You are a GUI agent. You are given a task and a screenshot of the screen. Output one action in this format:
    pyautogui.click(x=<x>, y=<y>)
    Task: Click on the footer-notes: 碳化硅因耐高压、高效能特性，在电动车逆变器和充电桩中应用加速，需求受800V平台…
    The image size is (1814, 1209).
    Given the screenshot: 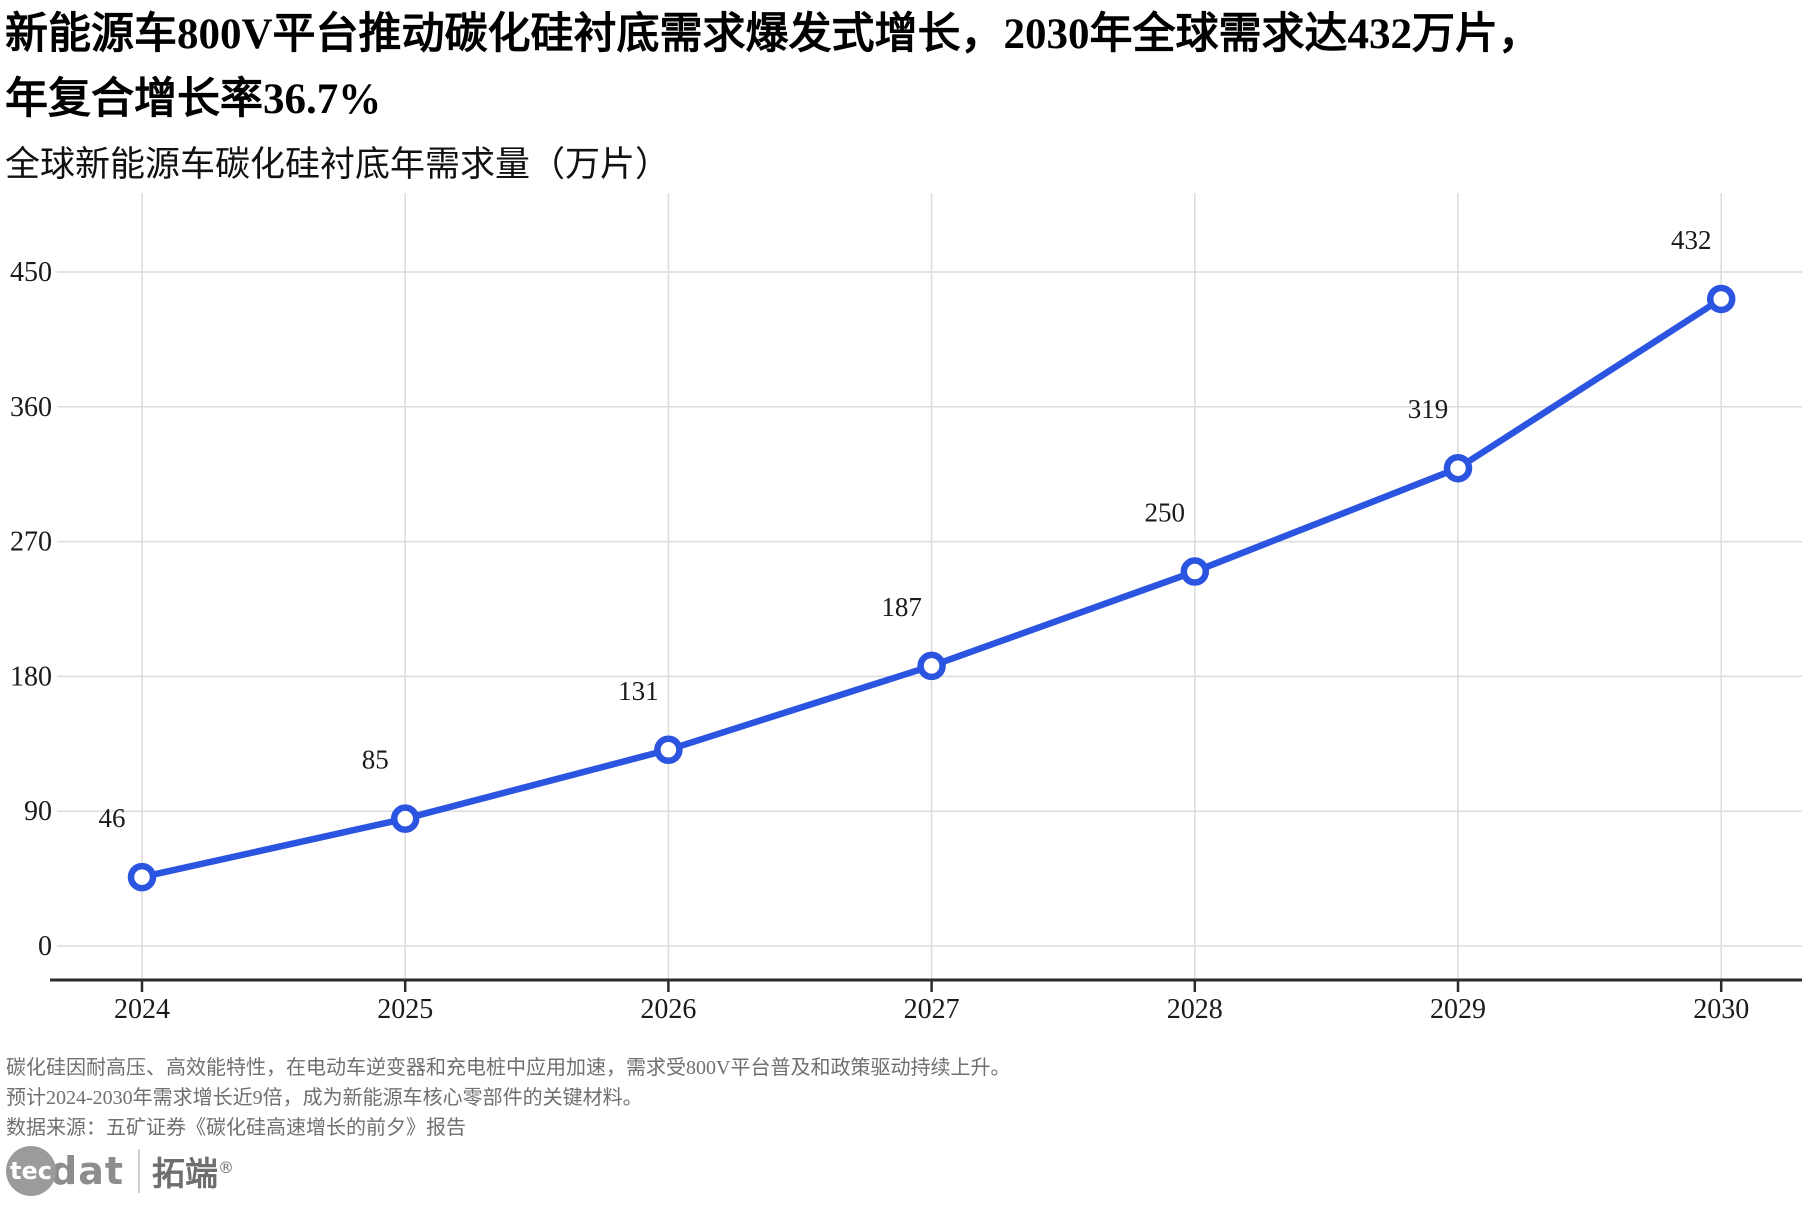 What is the action you would take?
    pyautogui.click(x=508, y=1098)
    